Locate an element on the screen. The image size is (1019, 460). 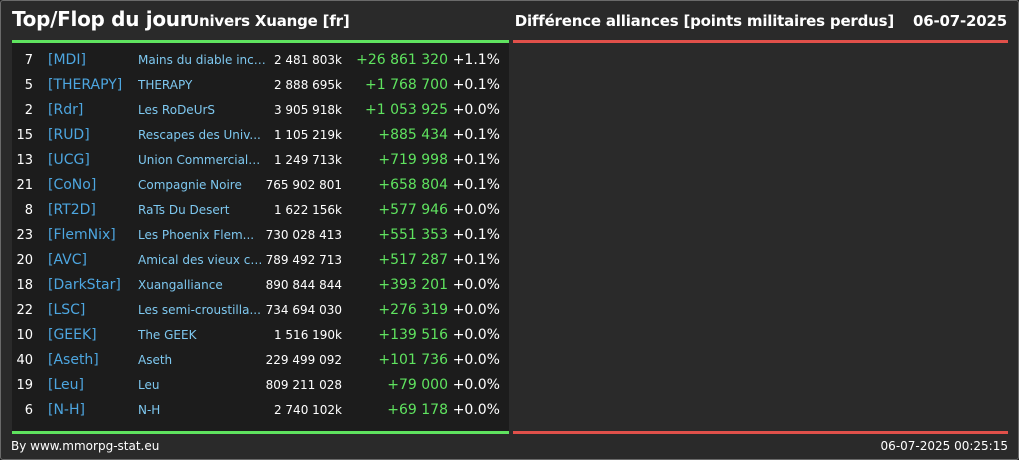
diff-cell: +139 516 is located at coordinates (413, 335).